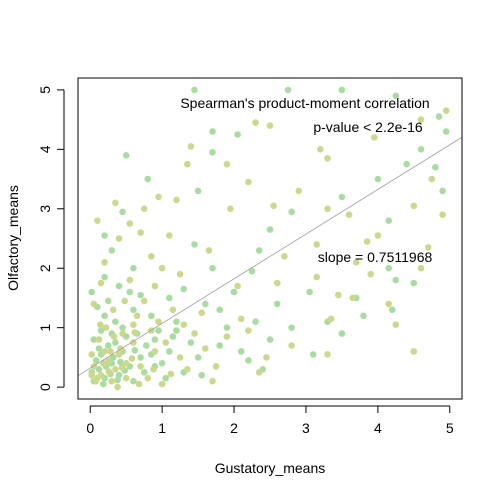  Describe the element at coordinates (90, 428) in the screenshot. I see `x-tick-label: 0` at that location.